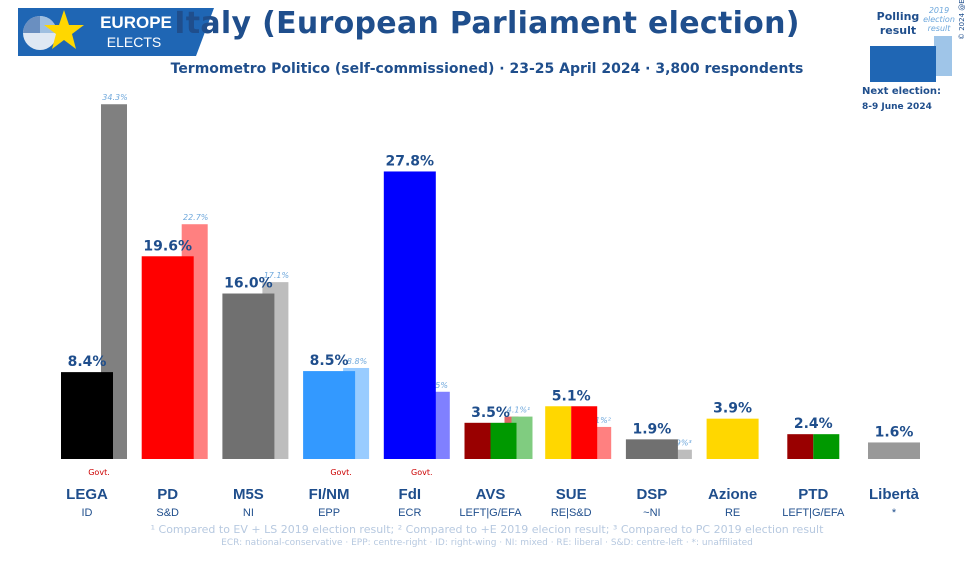 Image resolution: width=974 pixels, height=561 pixels. I want to click on legend-election-label: 2019 election result, so click(939, 19).